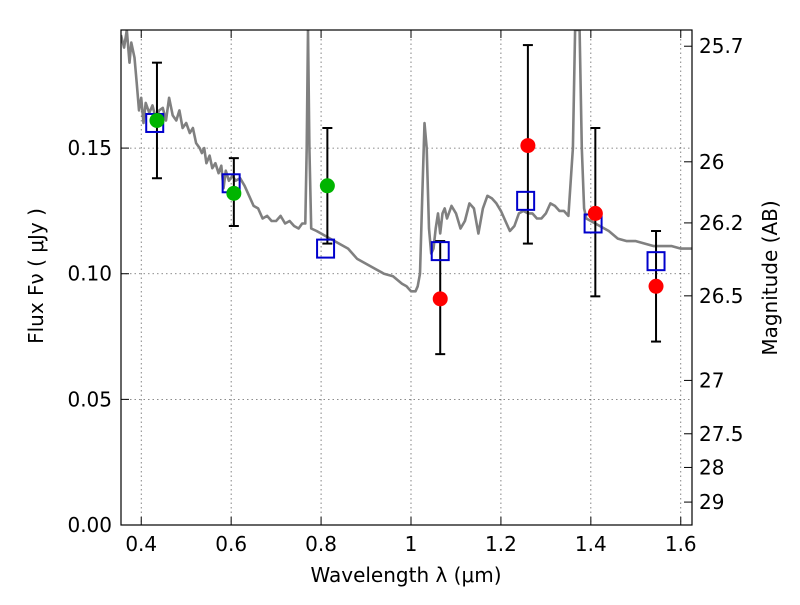 This screenshot has width=800, height=605. I want to click on x-tick-label: 0.6, so click(231, 544).